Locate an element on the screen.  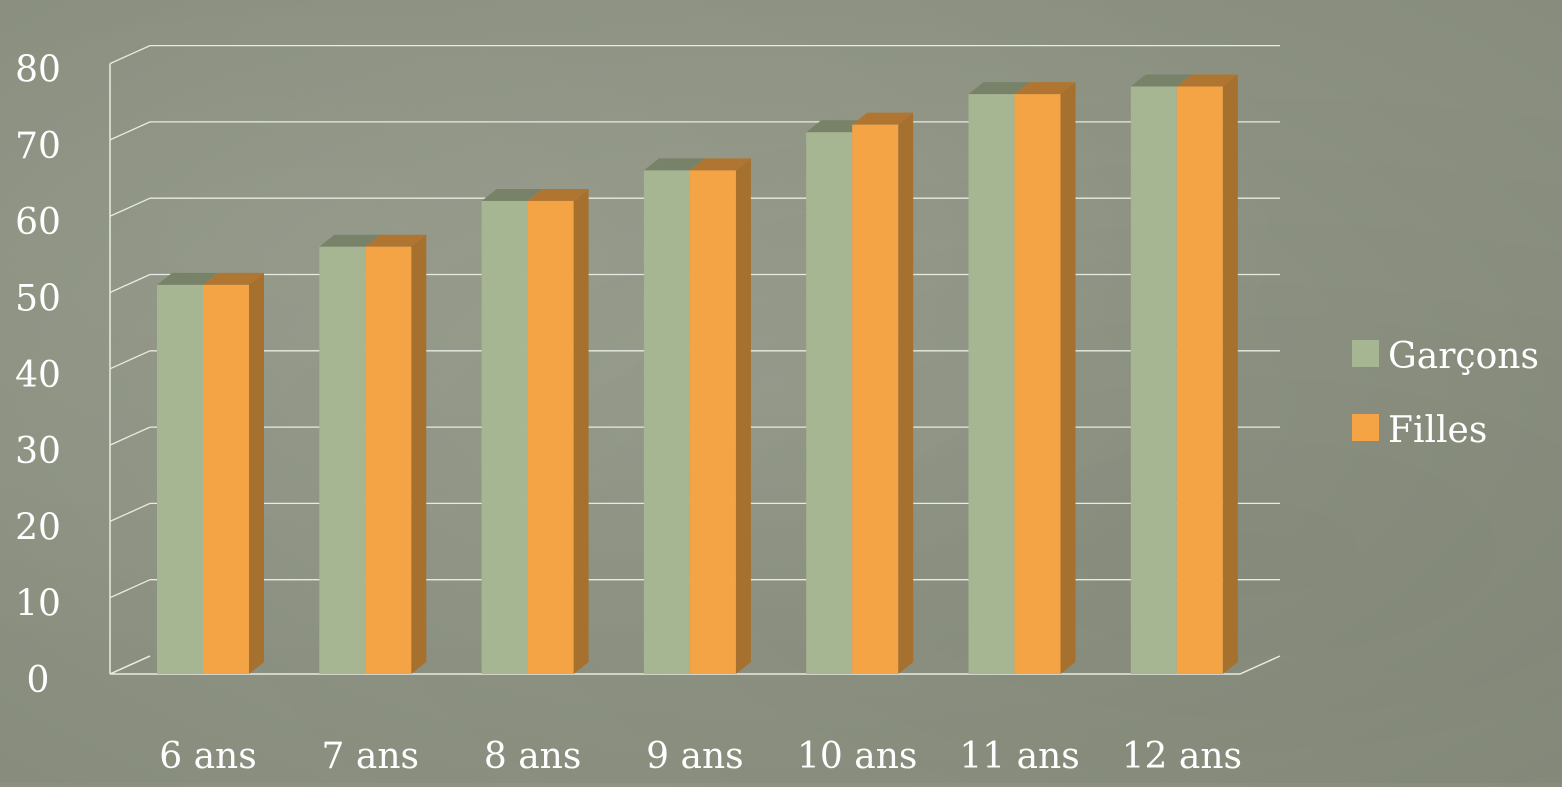
x-tick-label: 8 ans is located at coordinates (532, 756).